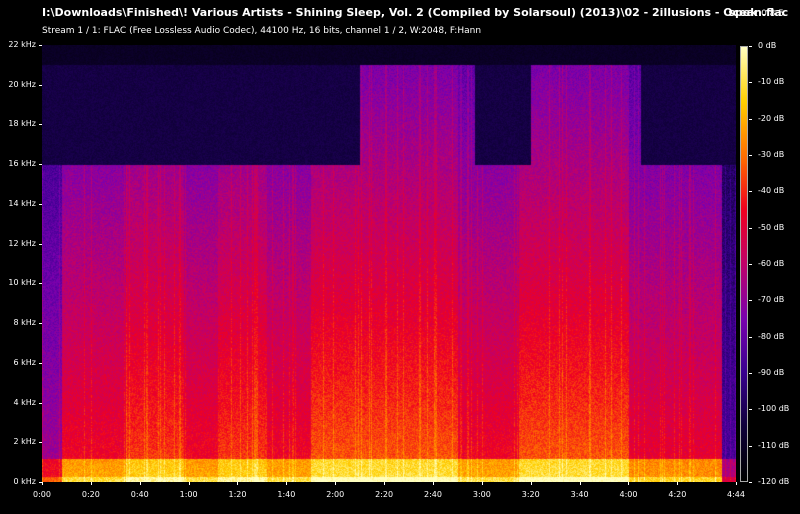 Image resolution: width=800 pixels, height=514 pixels. What do you see at coordinates (24, 402) in the screenshot?
I see `frequency-tick-label: 4 kHz` at bounding box center [24, 402].